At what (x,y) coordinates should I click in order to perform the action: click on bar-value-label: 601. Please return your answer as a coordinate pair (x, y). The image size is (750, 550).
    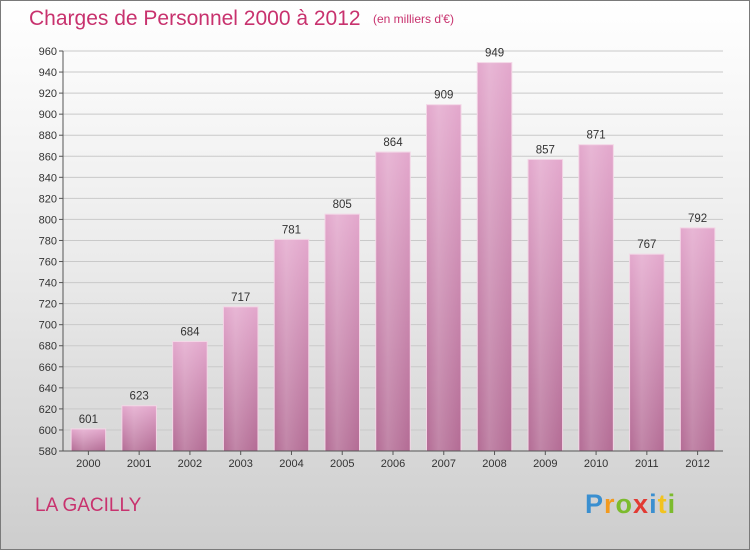
    Looking at the image, I should click on (88, 420).